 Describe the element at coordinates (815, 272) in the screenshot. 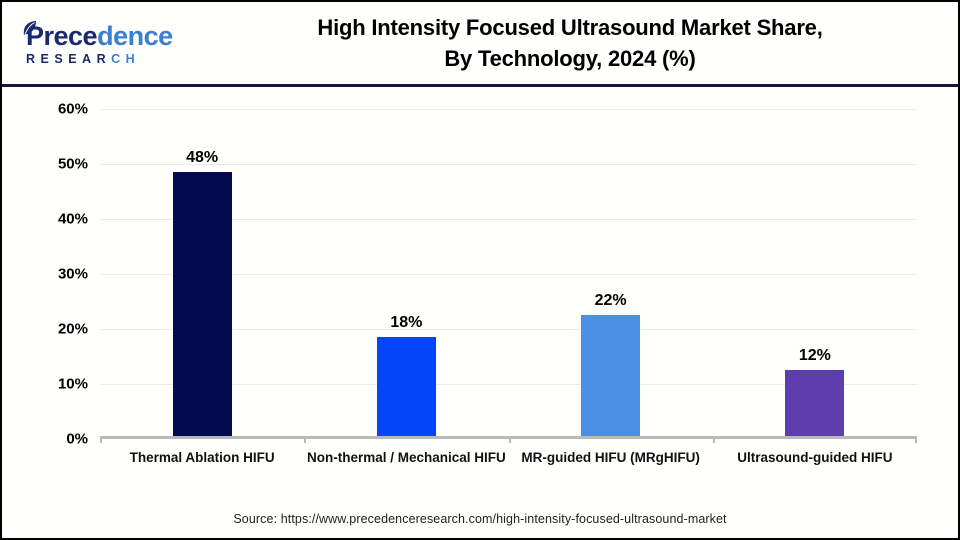

I see `bar-slot: 12%` at that location.